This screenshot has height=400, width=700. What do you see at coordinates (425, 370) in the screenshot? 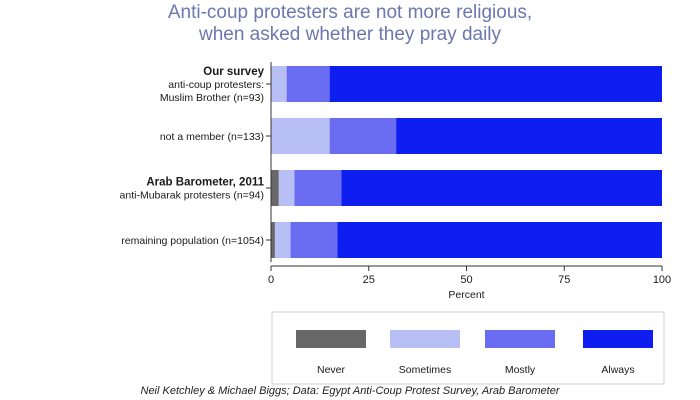
I see `legend-label-sometimes: Sometimes` at bounding box center [425, 370].